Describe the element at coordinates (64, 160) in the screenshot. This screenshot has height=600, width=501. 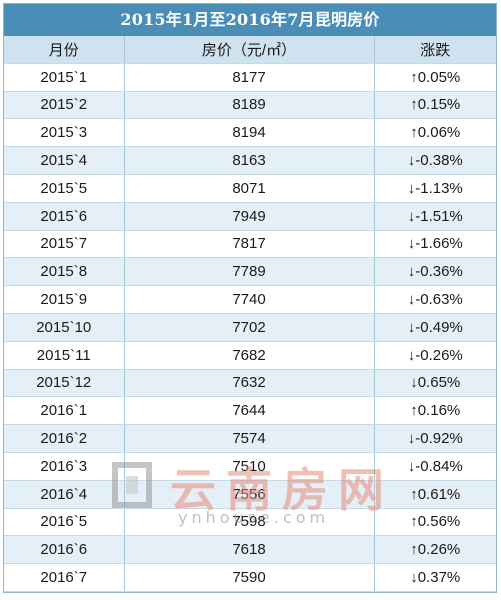
I see `cell-month: 2015`4` at that location.